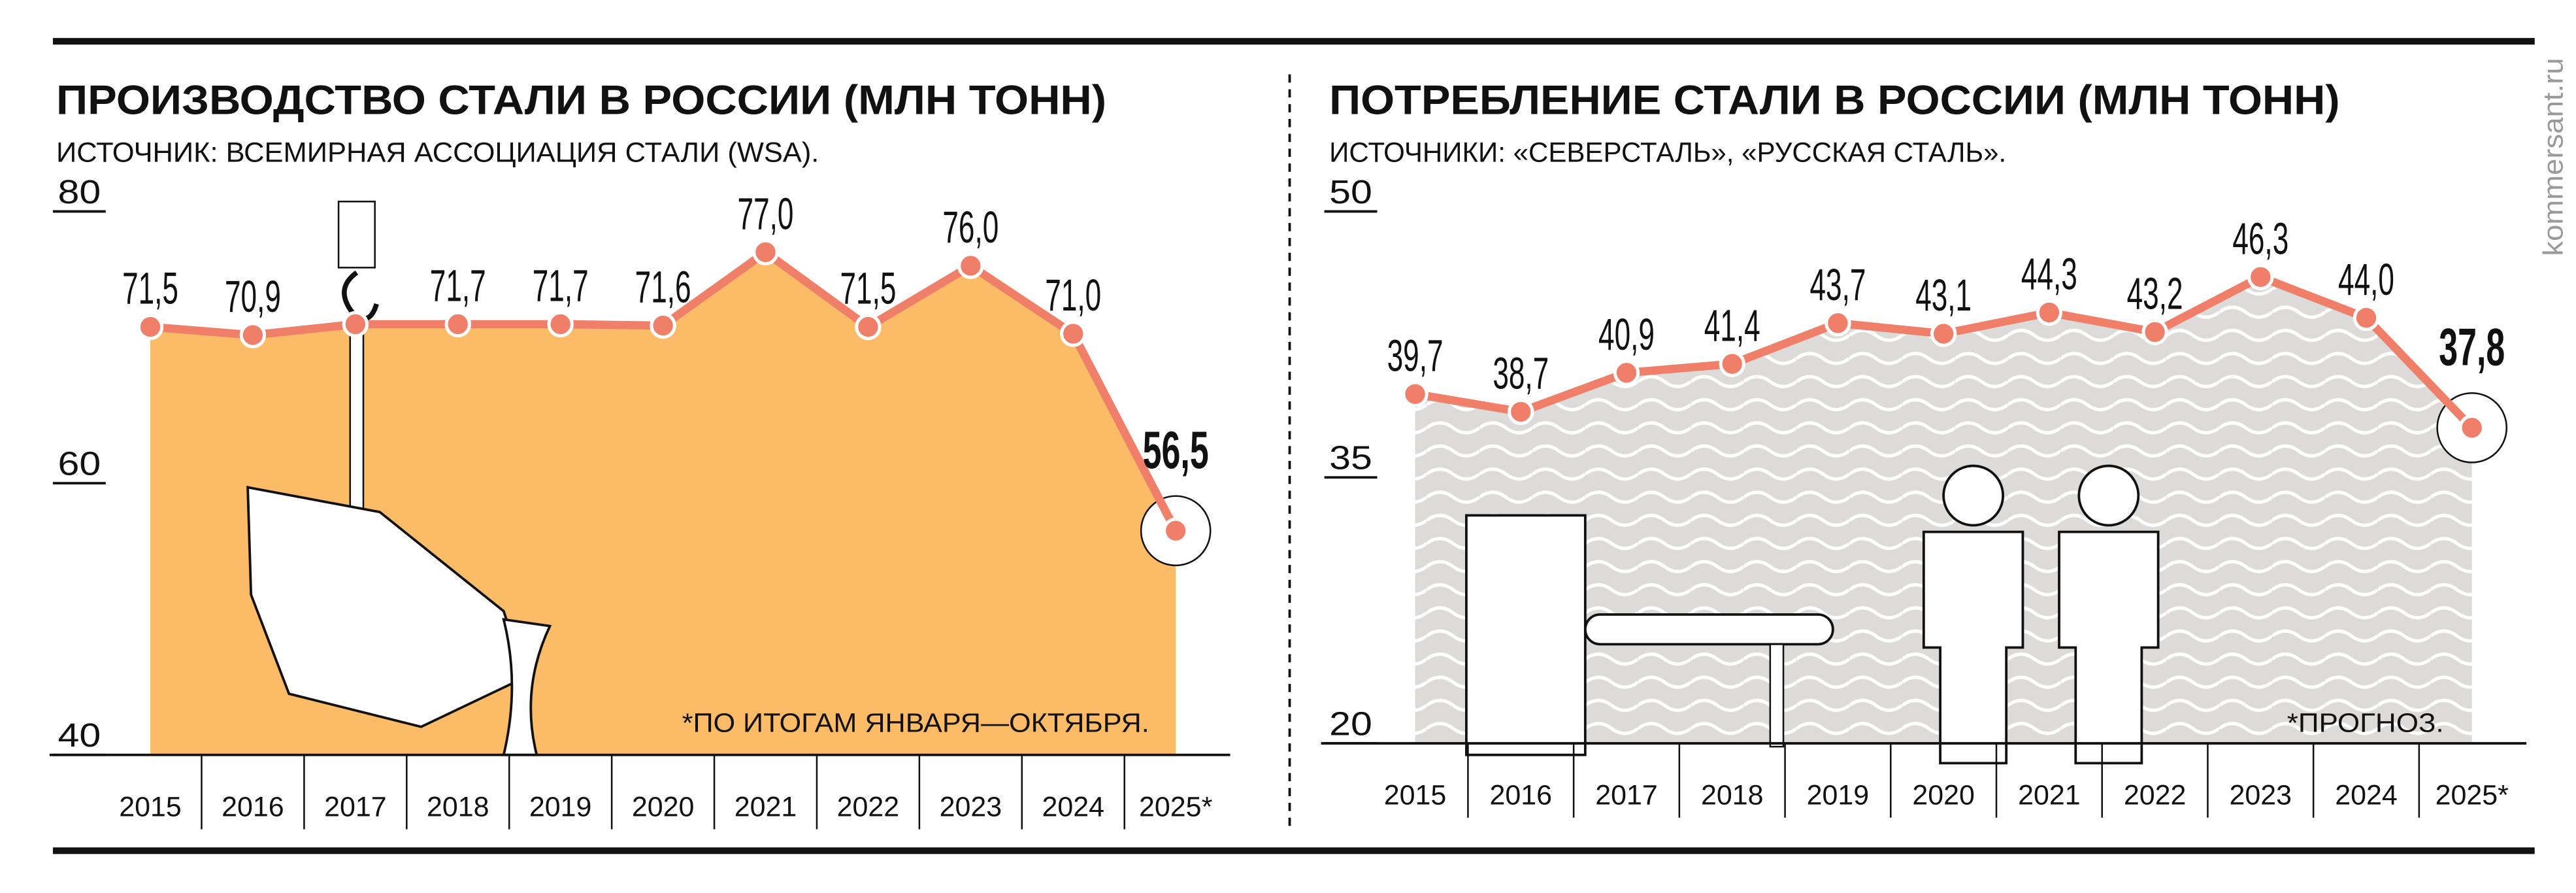 The width and height of the screenshot is (2576, 893). I want to click on data-label: 76,0, so click(970, 227).